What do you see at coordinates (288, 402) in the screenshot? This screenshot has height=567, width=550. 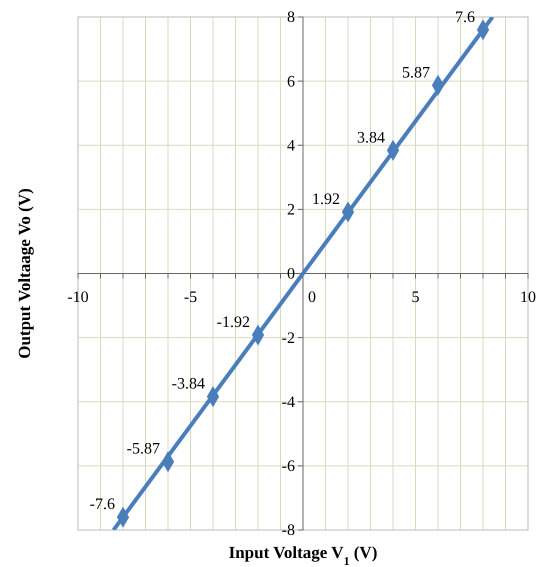 I see `y-tick-label: -4` at bounding box center [288, 402].